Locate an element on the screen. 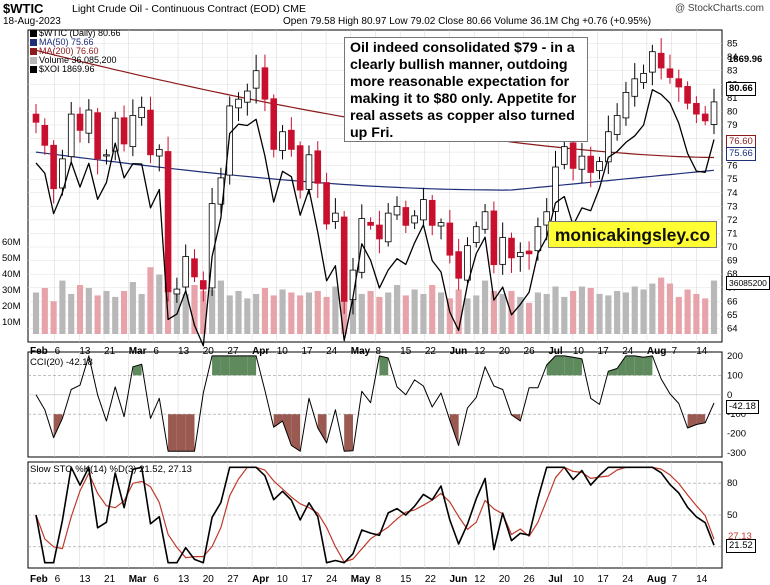 The width and height of the screenshot is (770, 585). sto-axis-label: 80 is located at coordinates (732, 483).